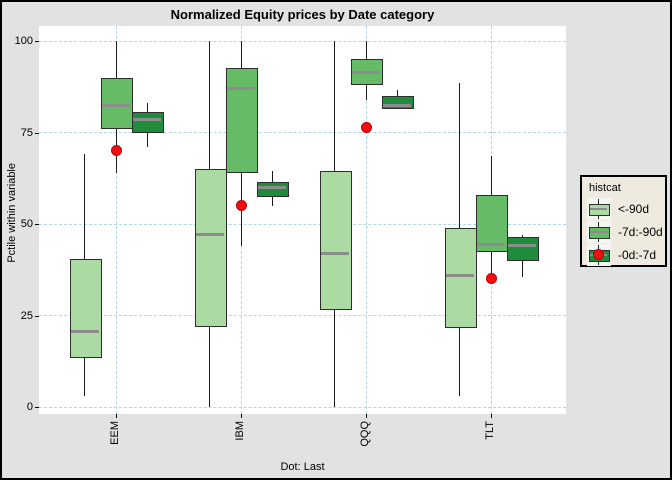  I want to click on boxplot-median--0d:-7d-QQQ, so click(397, 105).